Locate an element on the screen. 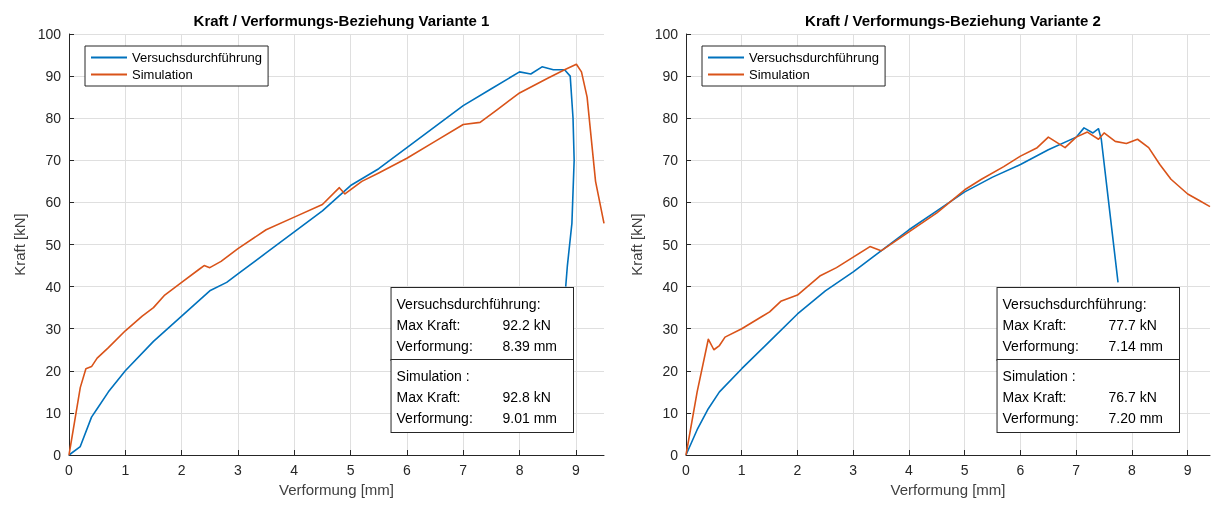 This screenshot has height=512, width=1218. text: Simulation : Max Kraft: 92.8 kN Verformung: 9.01 mm is located at coordinates (477, 396).